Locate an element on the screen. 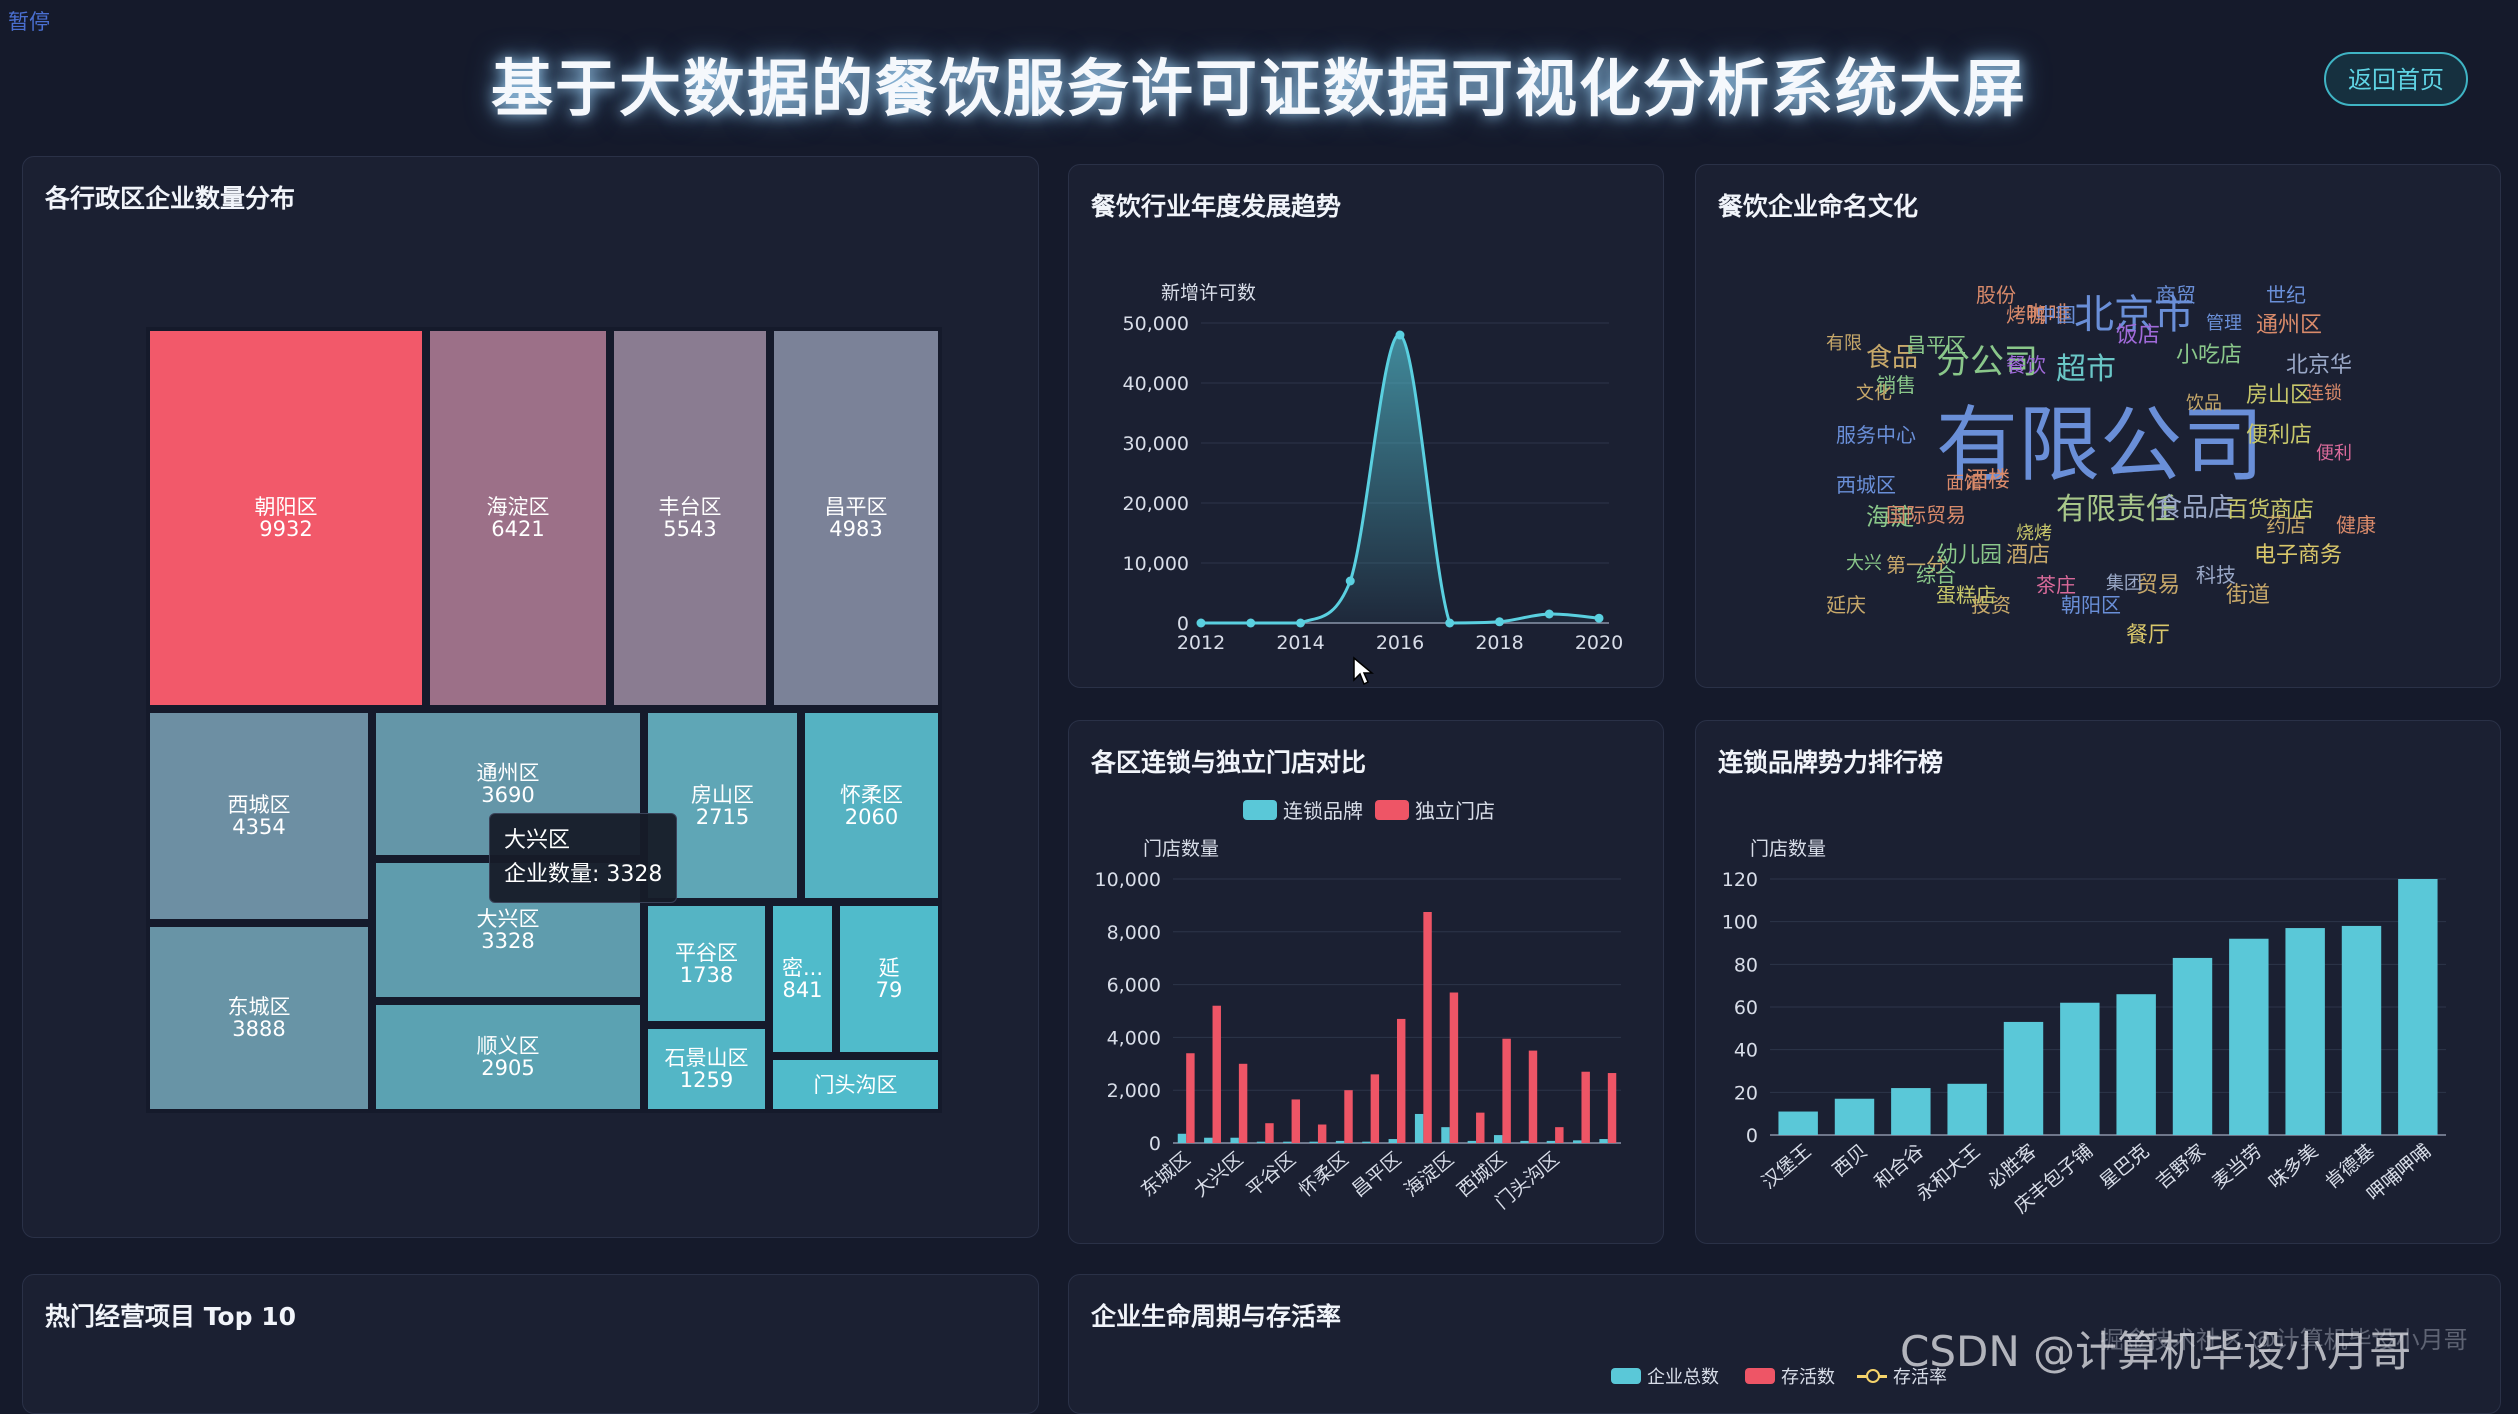 The height and width of the screenshot is (1414, 2518). legend-total-label: 企业总数 is located at coordinates (1683, 1377).